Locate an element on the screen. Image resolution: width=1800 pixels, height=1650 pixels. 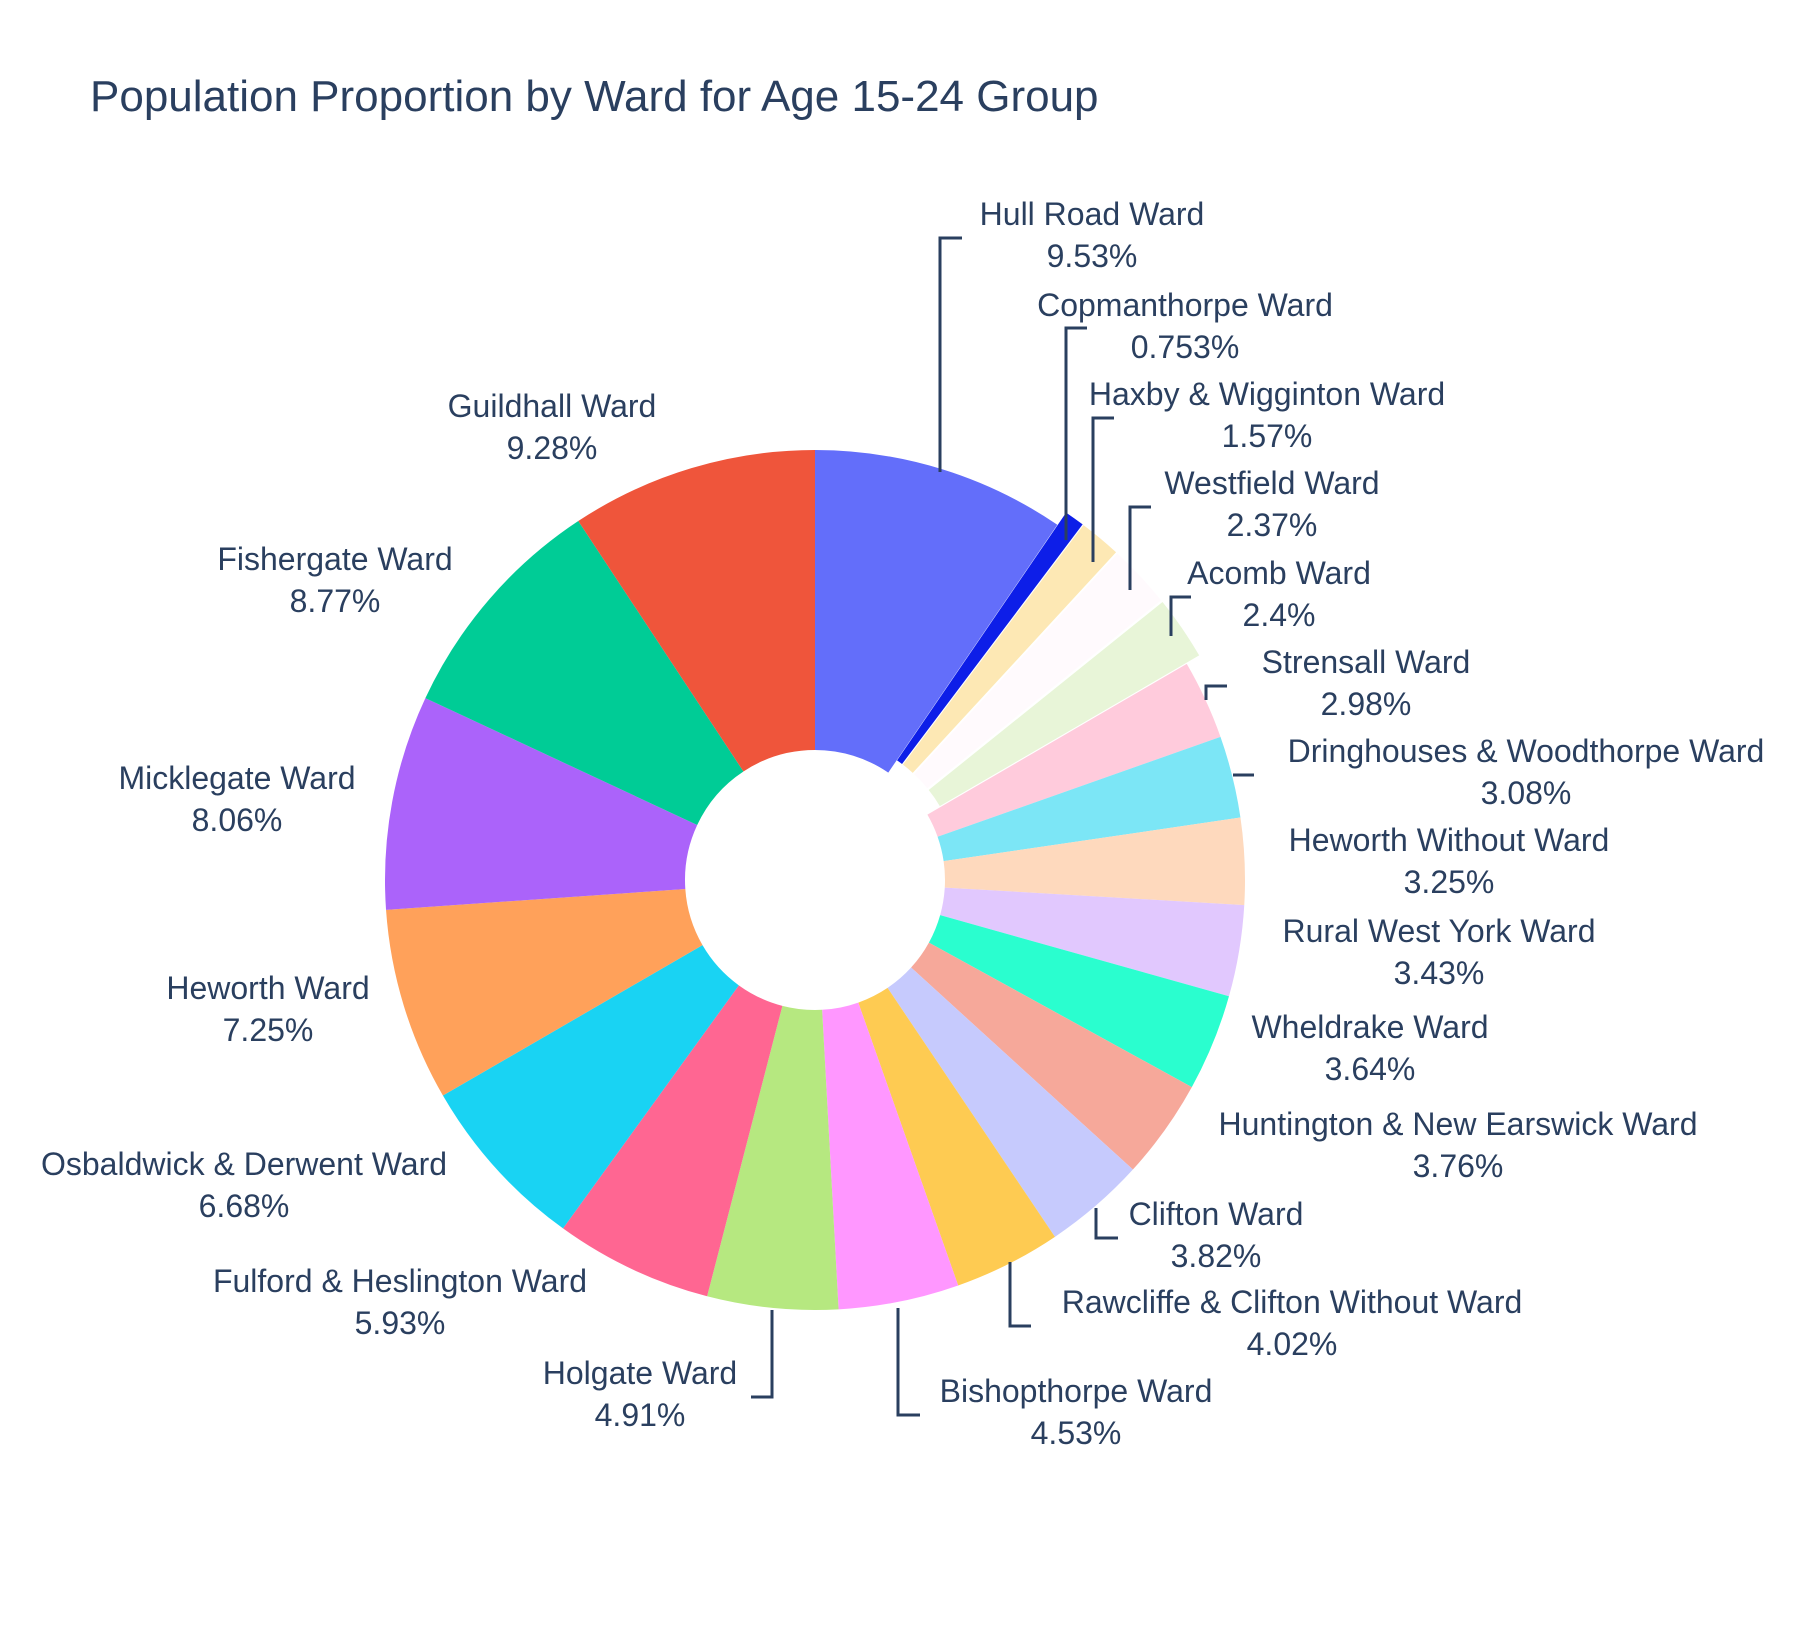
slice-value-wheldrake-ward: 3.64% is located at coordinates (1370, 1069).